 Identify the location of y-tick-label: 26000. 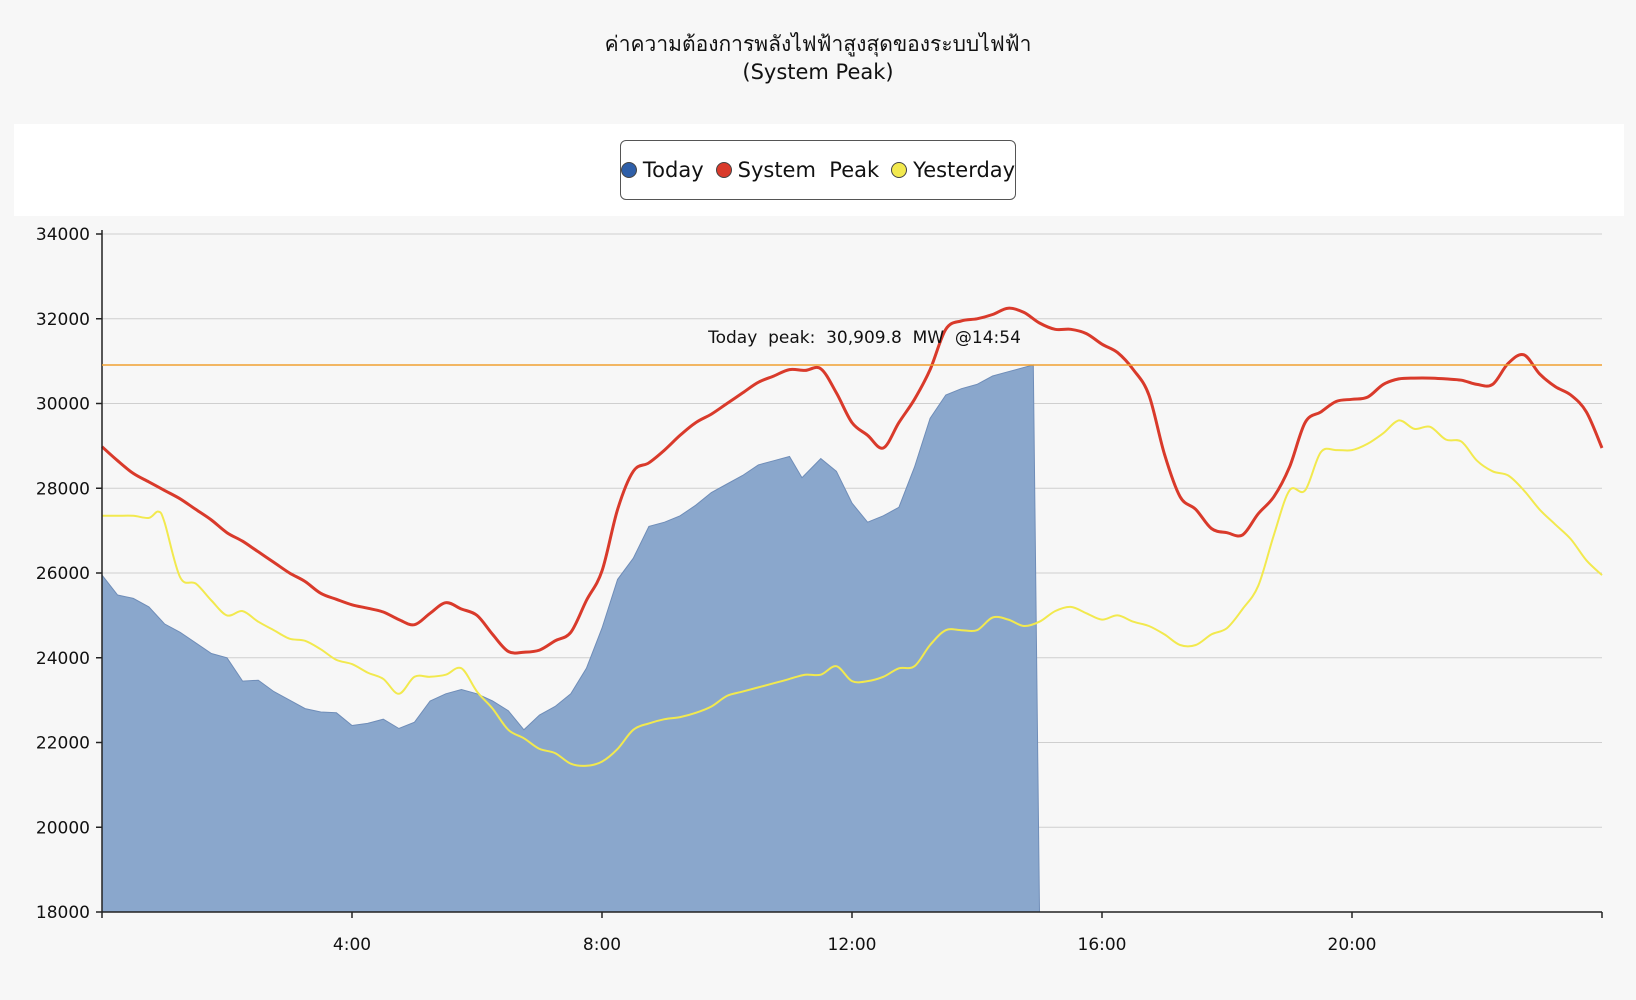
(63, 574).